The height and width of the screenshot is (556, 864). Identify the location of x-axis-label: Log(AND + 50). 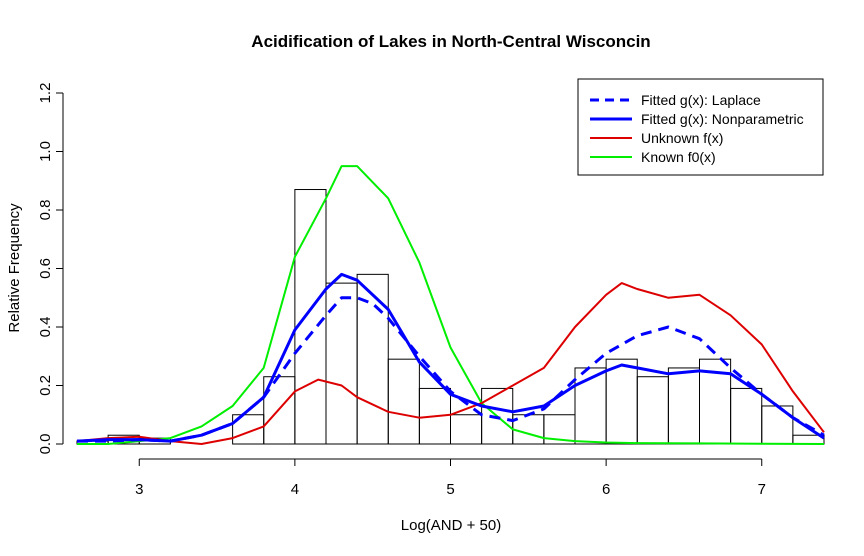
(451, 525).